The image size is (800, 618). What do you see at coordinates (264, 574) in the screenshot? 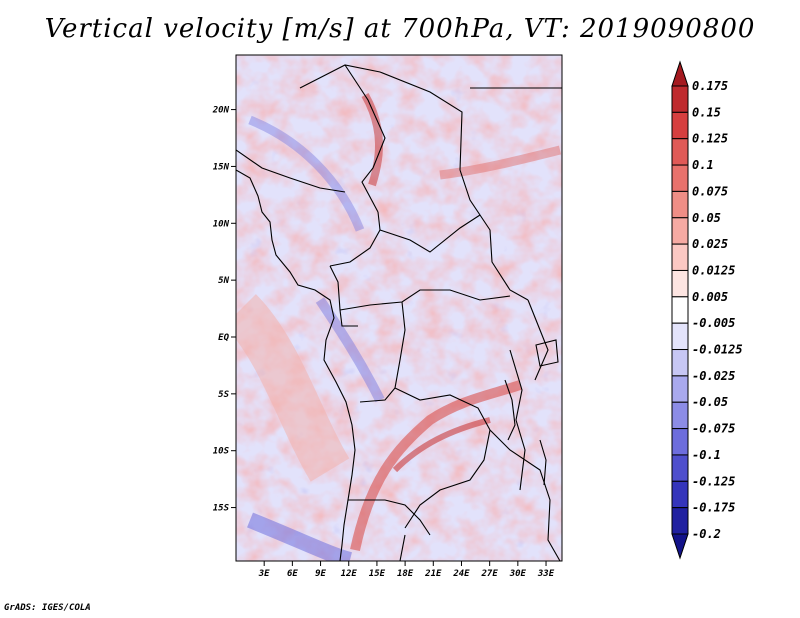
I see `x-tick-label: 3E` at bounding box center [264, 574].